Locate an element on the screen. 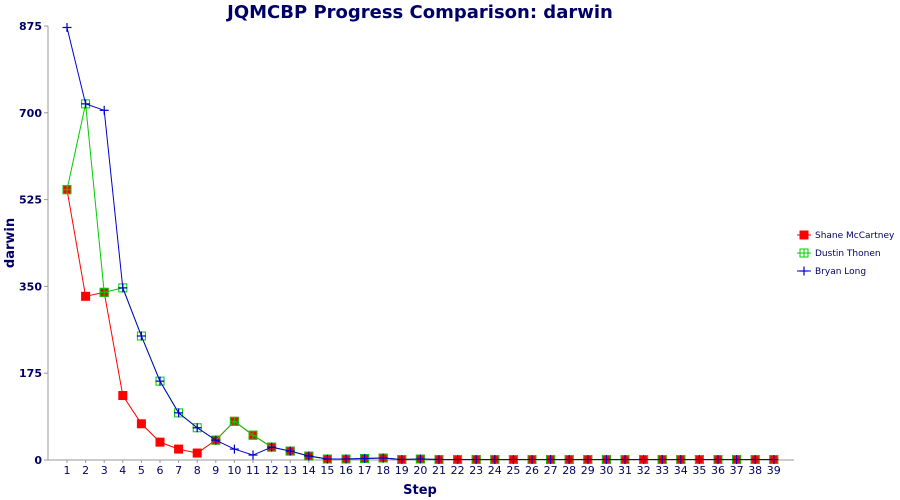  x-tick-label: 24 is located at coordinates (495, 470).